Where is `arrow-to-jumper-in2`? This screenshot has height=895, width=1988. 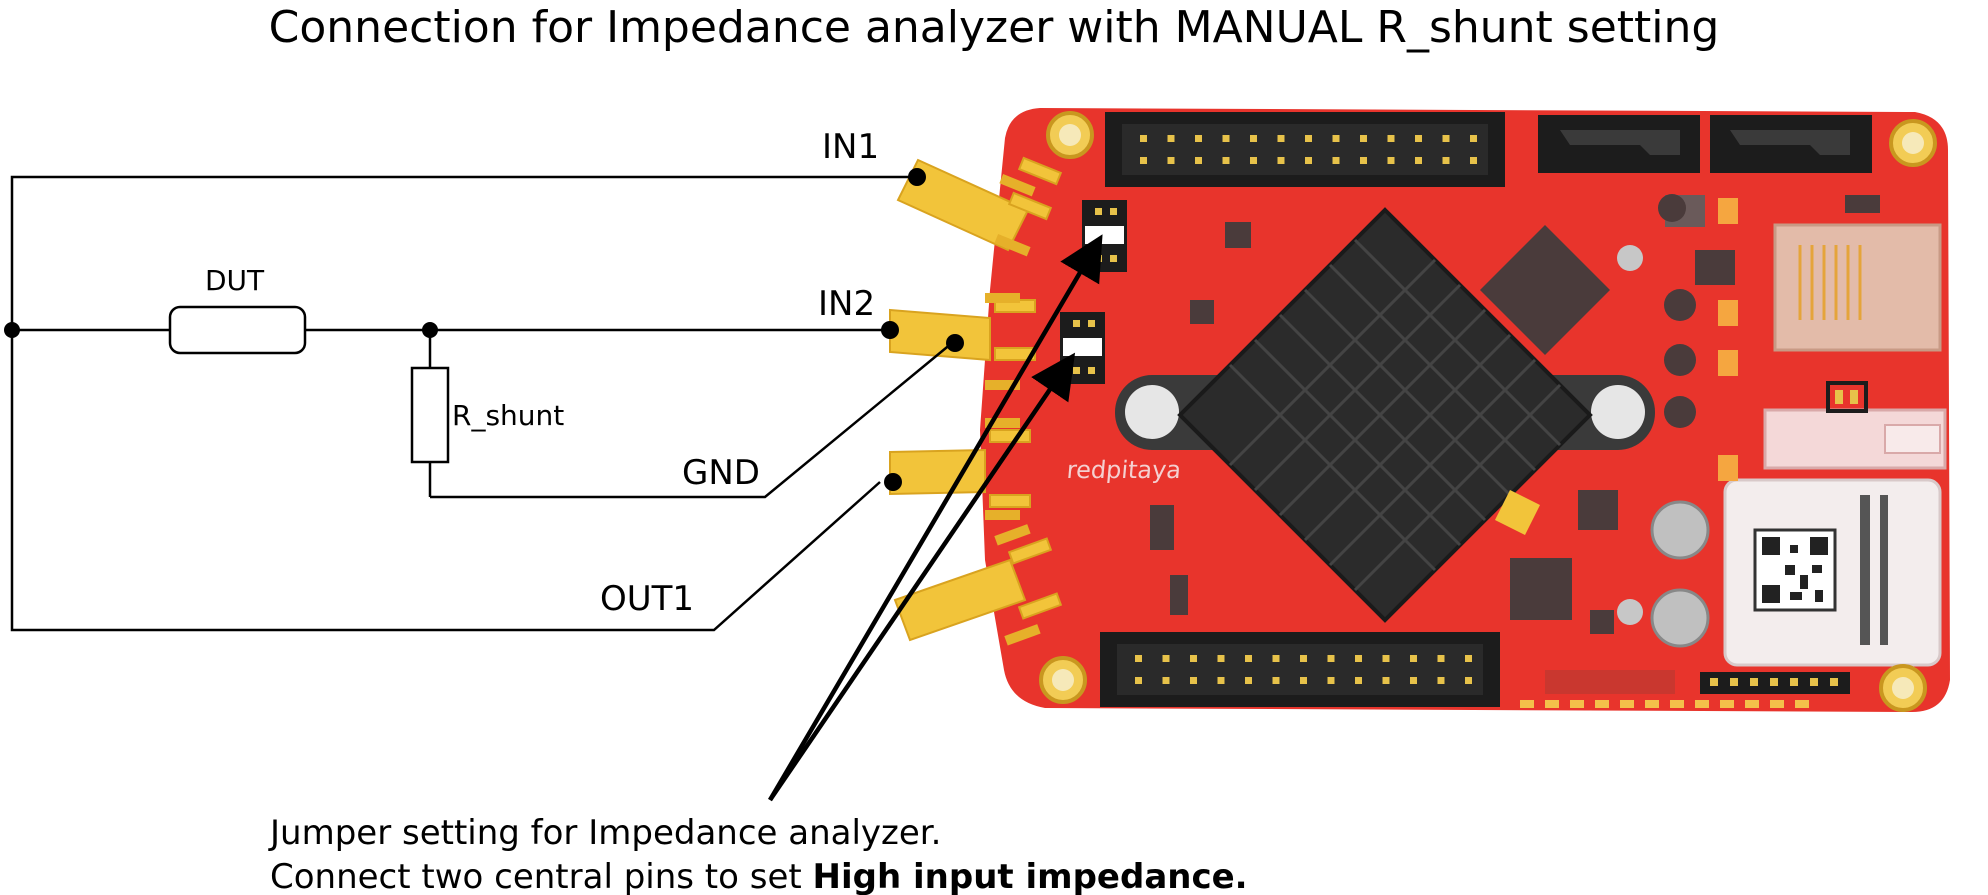 arrow-to-jumper-in2 is located at coordinates (922, 577).